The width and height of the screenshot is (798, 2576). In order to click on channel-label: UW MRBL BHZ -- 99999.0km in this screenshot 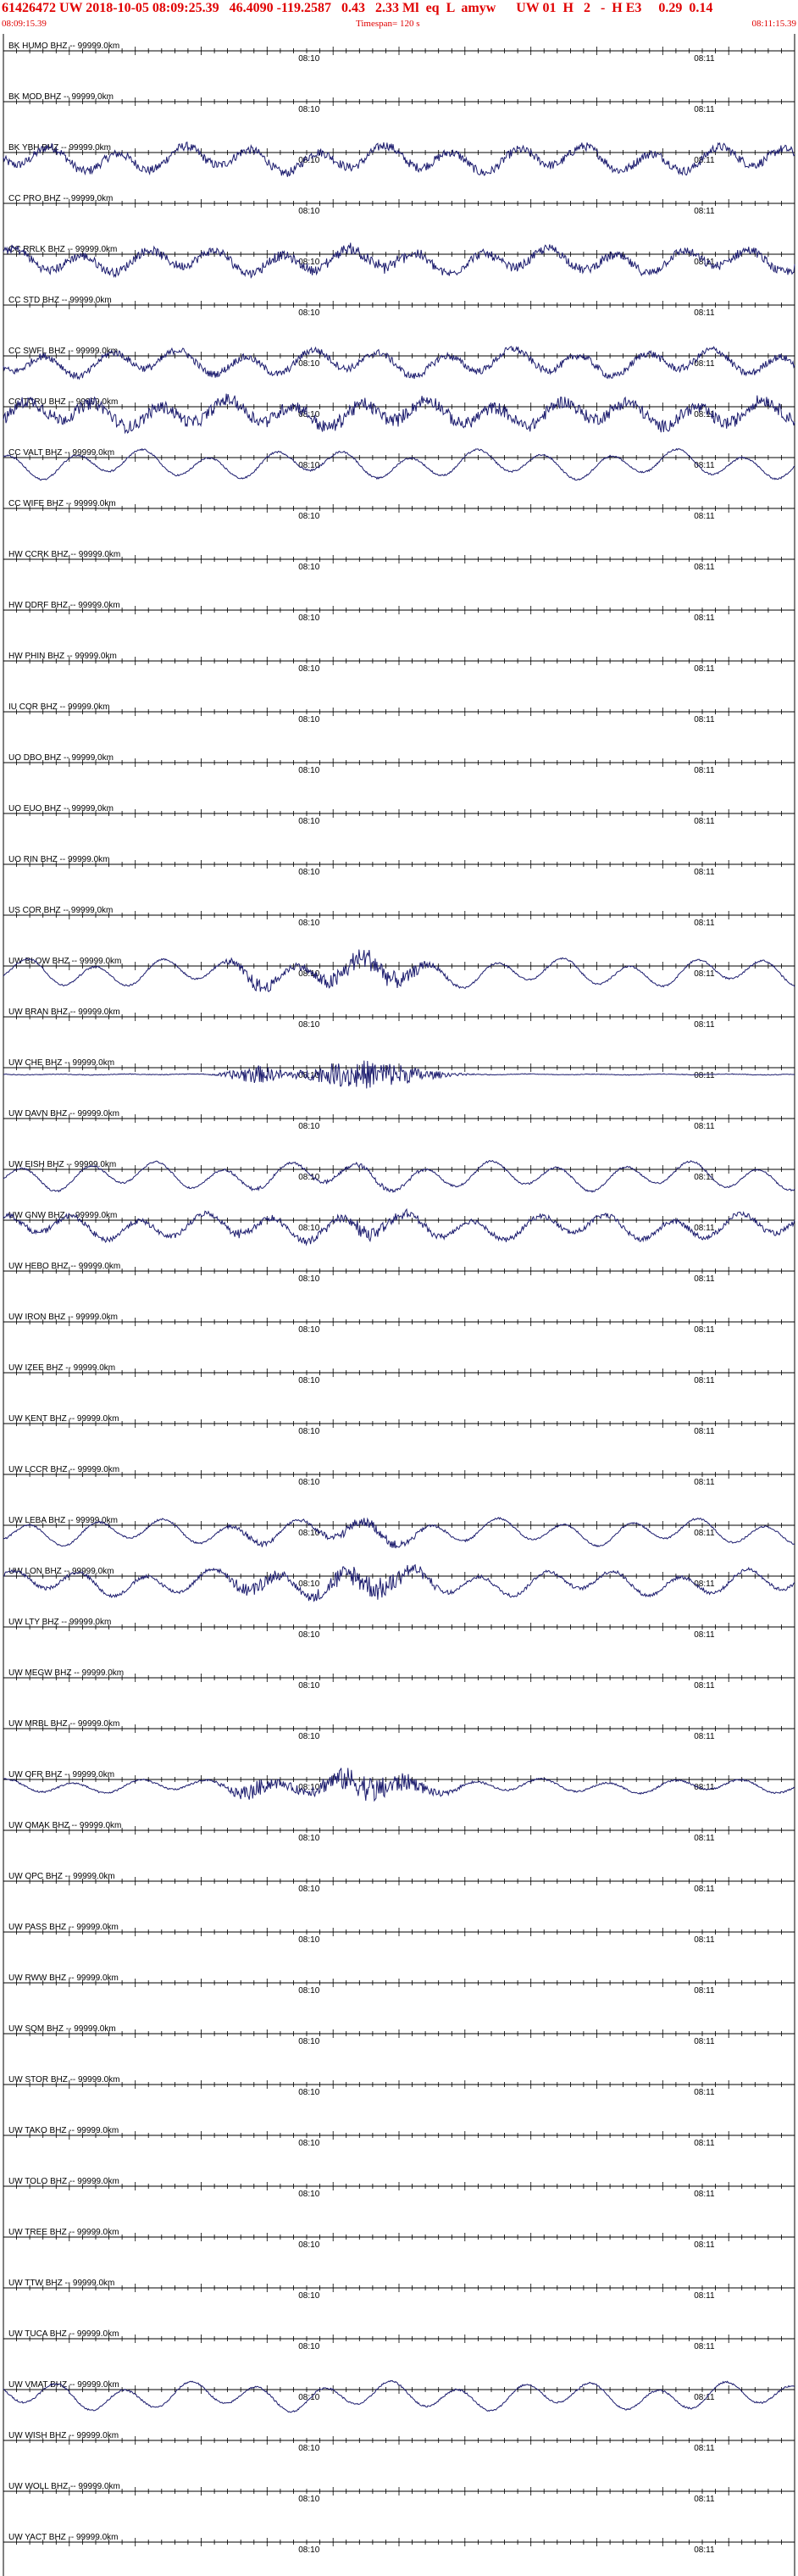, I will do `click(64, 1724)`.